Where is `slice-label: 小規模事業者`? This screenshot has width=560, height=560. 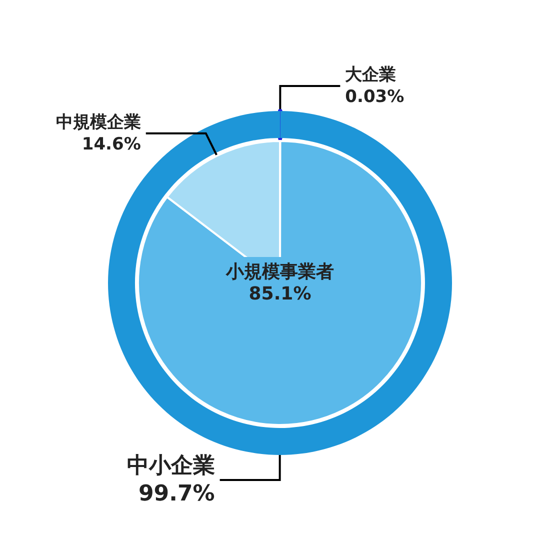
slice-label: 小規模事業者 is located at coordinates (279, 272).